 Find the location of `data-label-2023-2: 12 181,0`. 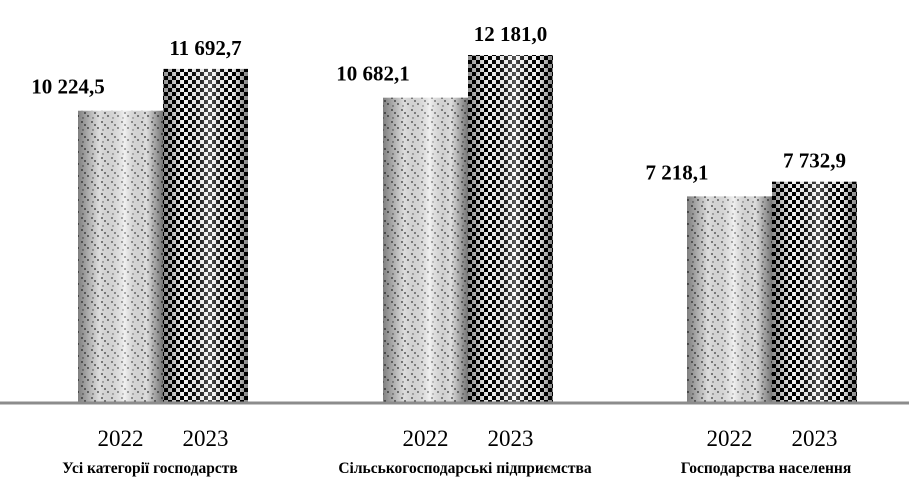

data-label-2023-2: 12 181,0 is located at coordinates (511, 34).